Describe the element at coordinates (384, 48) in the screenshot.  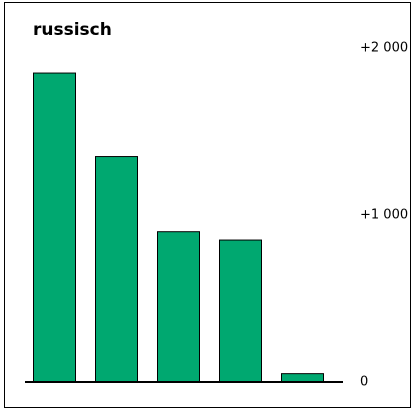
I see `y-tick-label: +2 000` at that location.